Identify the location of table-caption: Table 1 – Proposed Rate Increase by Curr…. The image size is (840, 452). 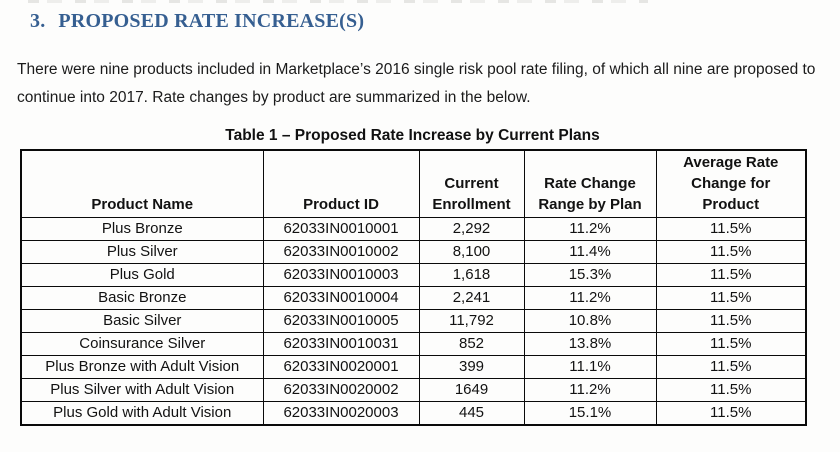
(412, 135).